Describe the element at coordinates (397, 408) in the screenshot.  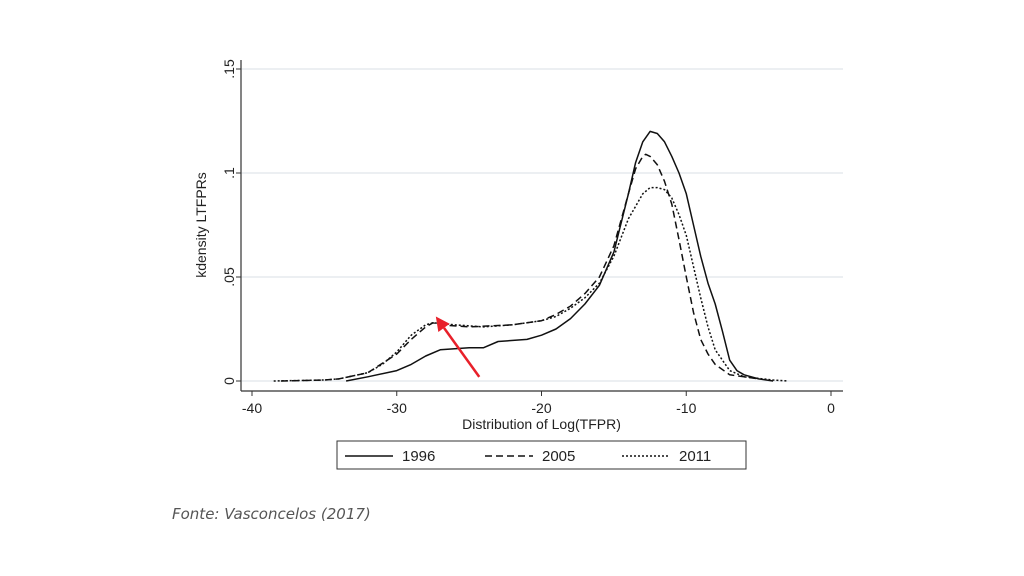
I see `x-tick-label: -30` at that location.